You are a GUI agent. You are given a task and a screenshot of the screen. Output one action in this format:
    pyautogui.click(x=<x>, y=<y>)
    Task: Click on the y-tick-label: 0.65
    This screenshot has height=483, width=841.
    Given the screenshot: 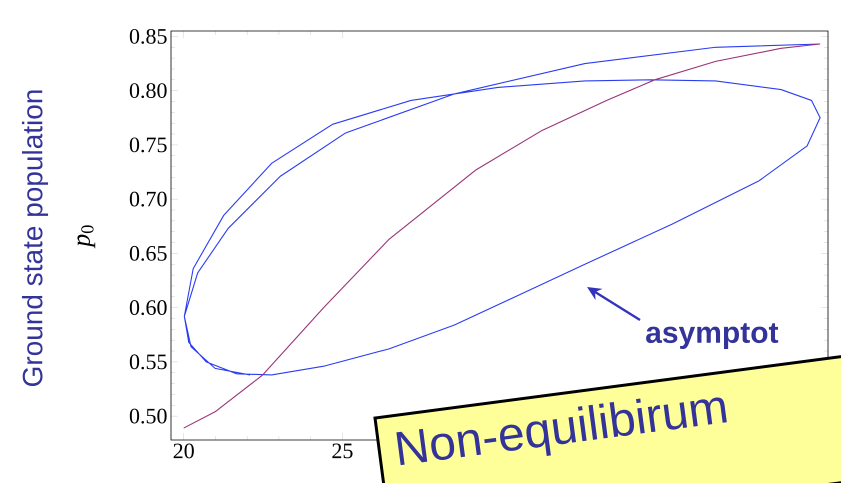 What is the action you would take?
    pyautogui.click(x=148, y=253)
    